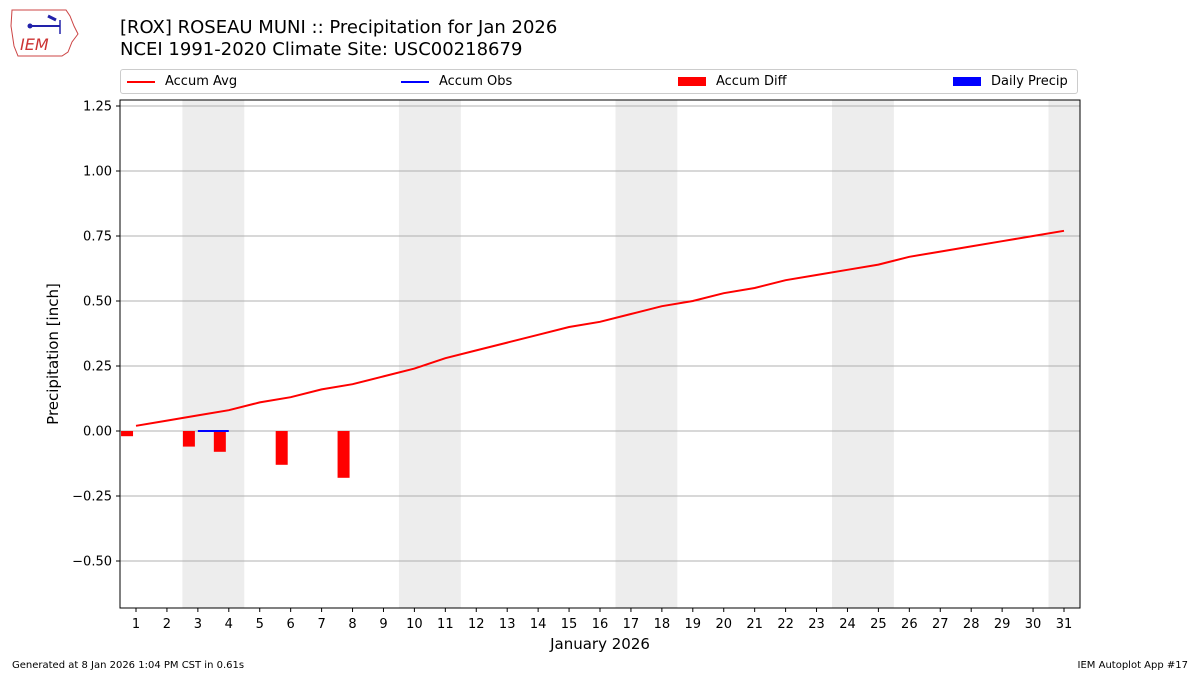 The height and width of the screenshot is (675, 1200). Describe the element at coordinates (476, 81) in the screenshot. I see `legend-label: Accum Obs` at that location.